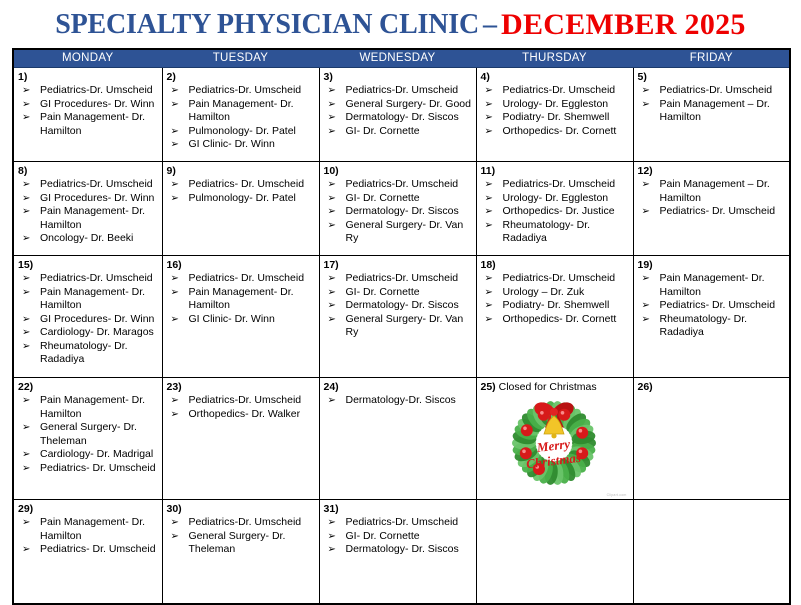 Image resolution: width=801 pixels, height=605 pixels. Describe the element at coordinates (645, 387) in the screenshot. I see `day-number: 26)` at that location.